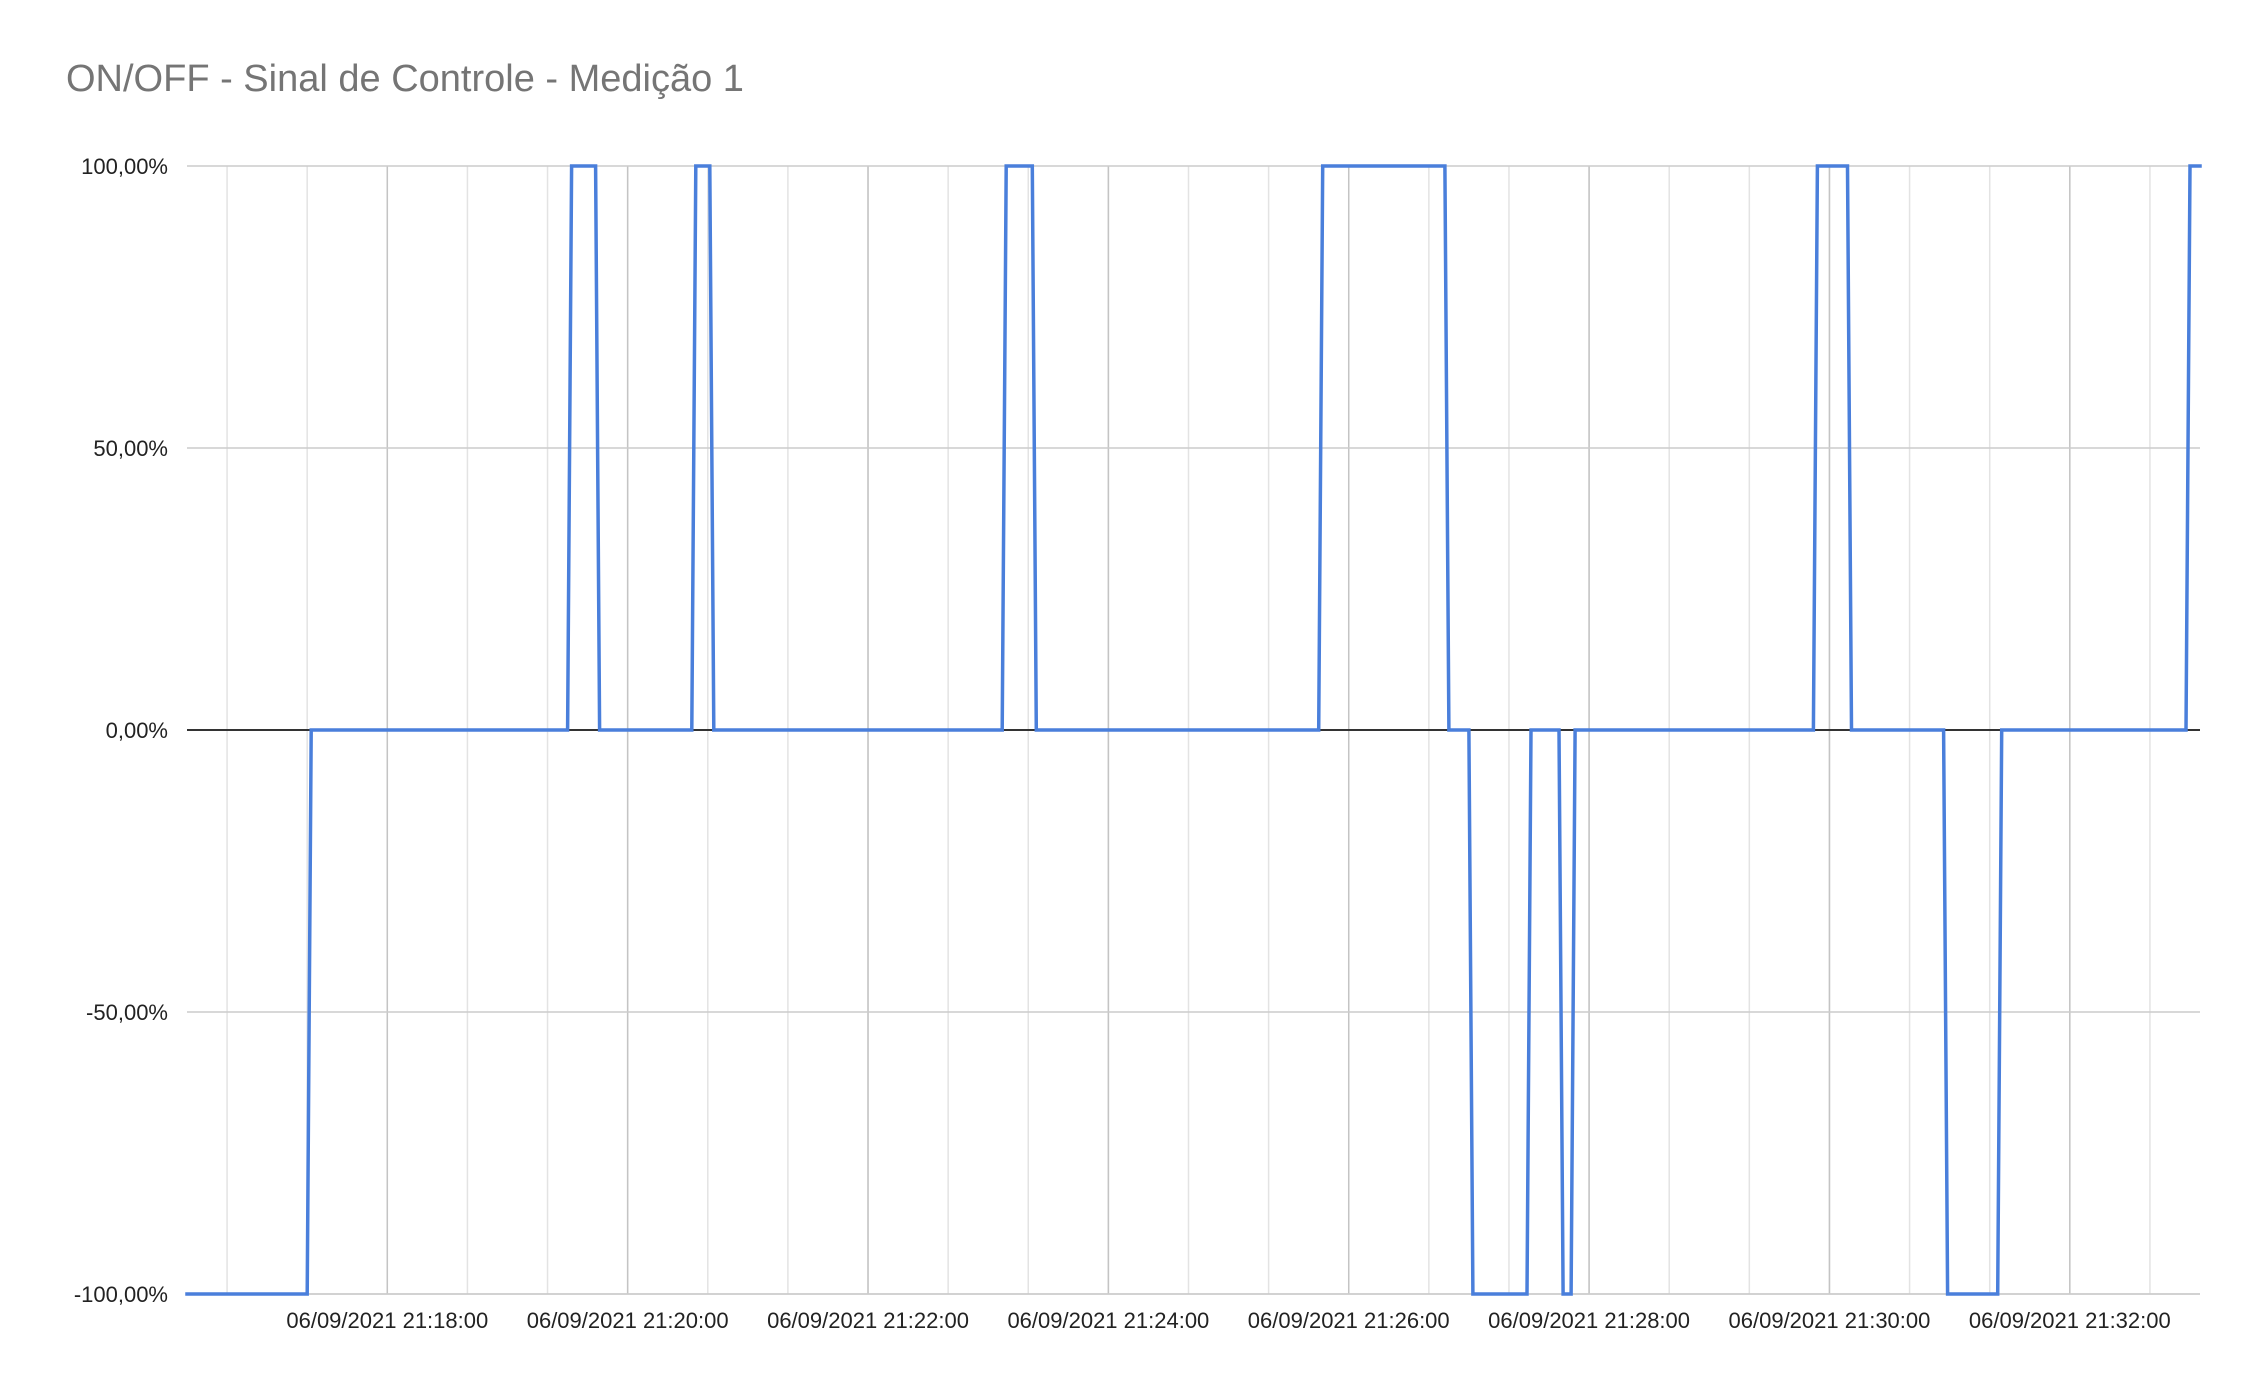 The height and width of the screenshot is (1396, 2264). Describe the element at coordinates (127, 1012) in the screenshot. I see `y-tick-label: -50,00%` at that location.